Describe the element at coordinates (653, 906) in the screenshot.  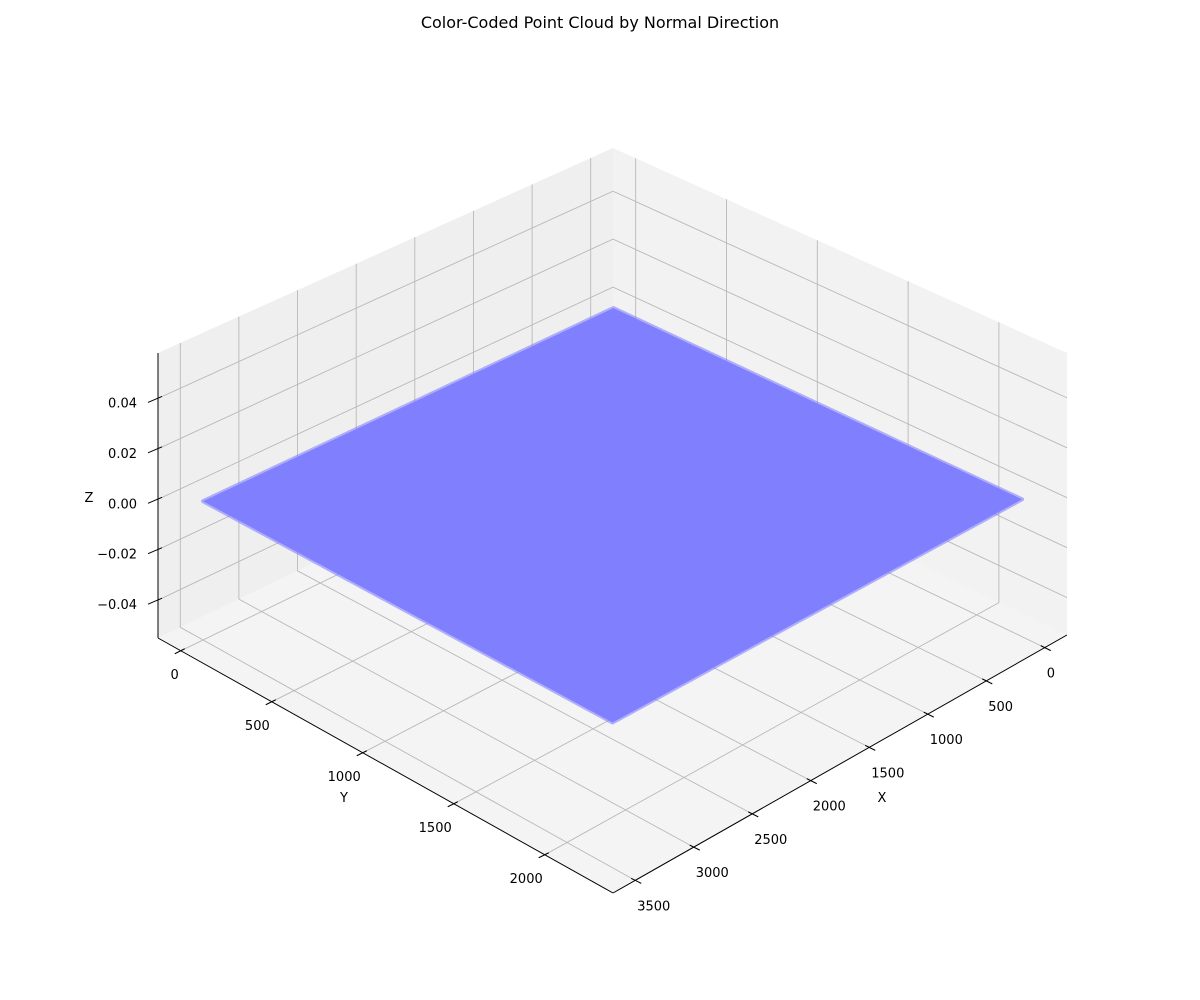
I see `x-tick-label: 3500` at that location.